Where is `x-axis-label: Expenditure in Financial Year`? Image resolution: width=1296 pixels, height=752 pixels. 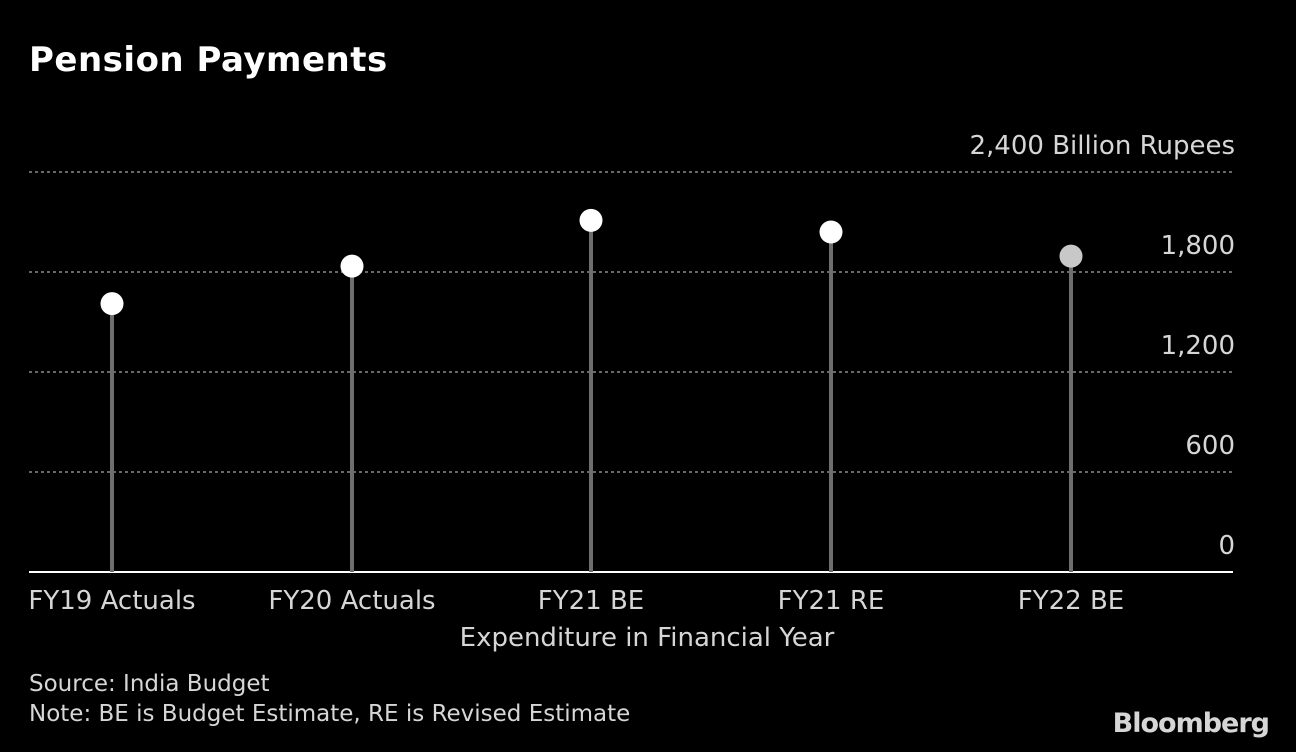
x-axis-label: Expenditure in Financial Year is located at coordinates (647, 638).